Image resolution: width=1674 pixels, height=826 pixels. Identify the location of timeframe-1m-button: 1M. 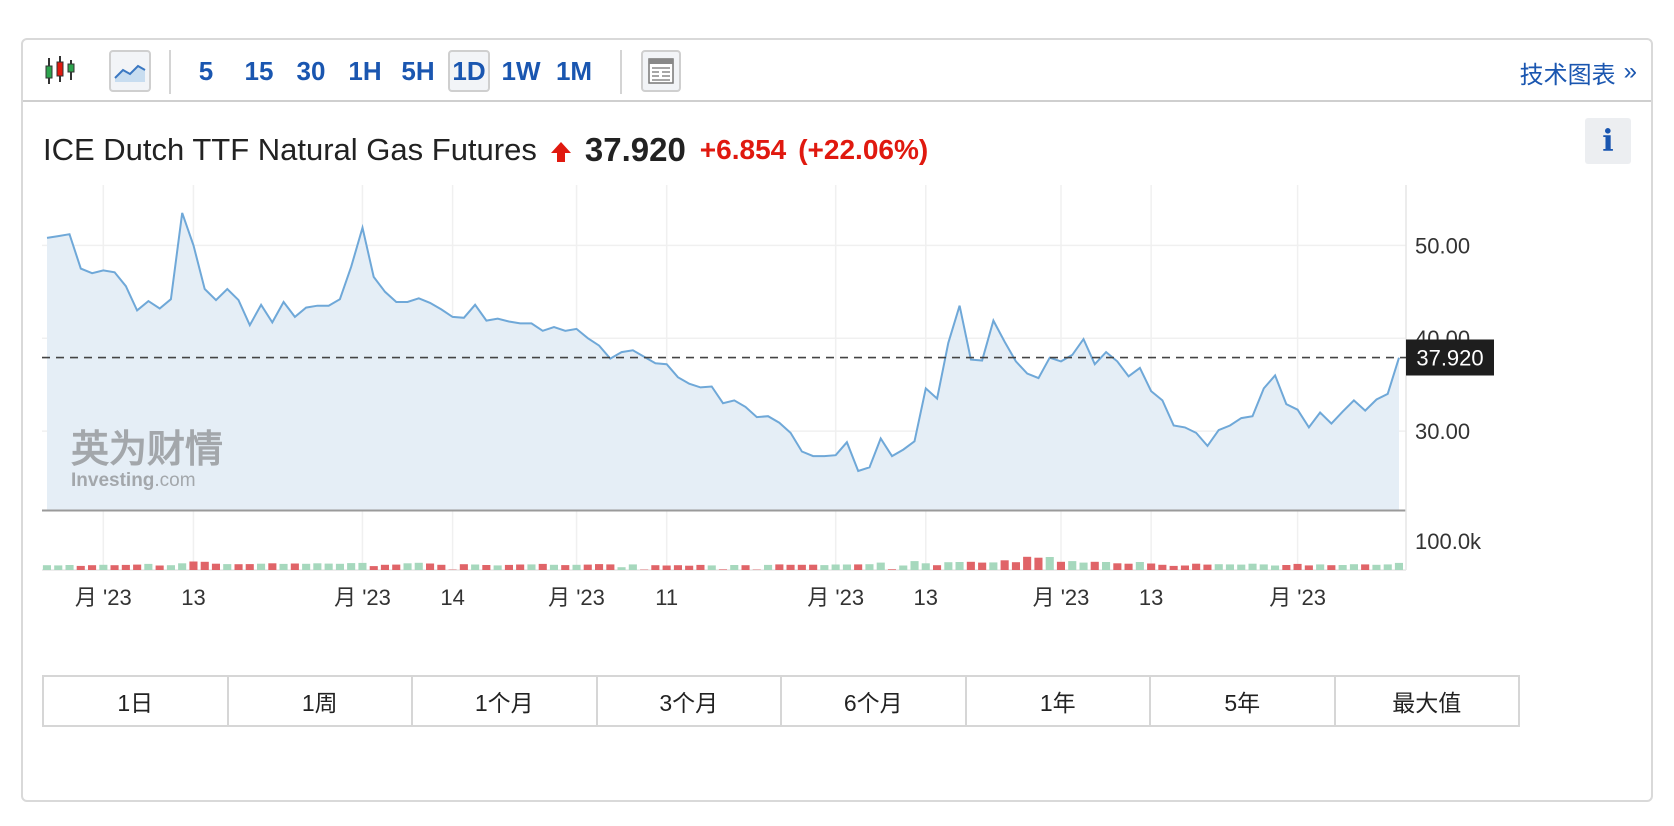
(574, 70).